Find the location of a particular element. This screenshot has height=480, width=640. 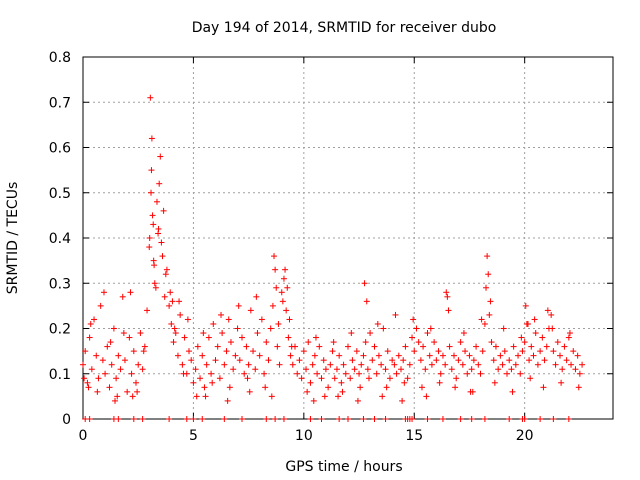

y-tick-label: 0.7 is located at coordinates (60, 103).